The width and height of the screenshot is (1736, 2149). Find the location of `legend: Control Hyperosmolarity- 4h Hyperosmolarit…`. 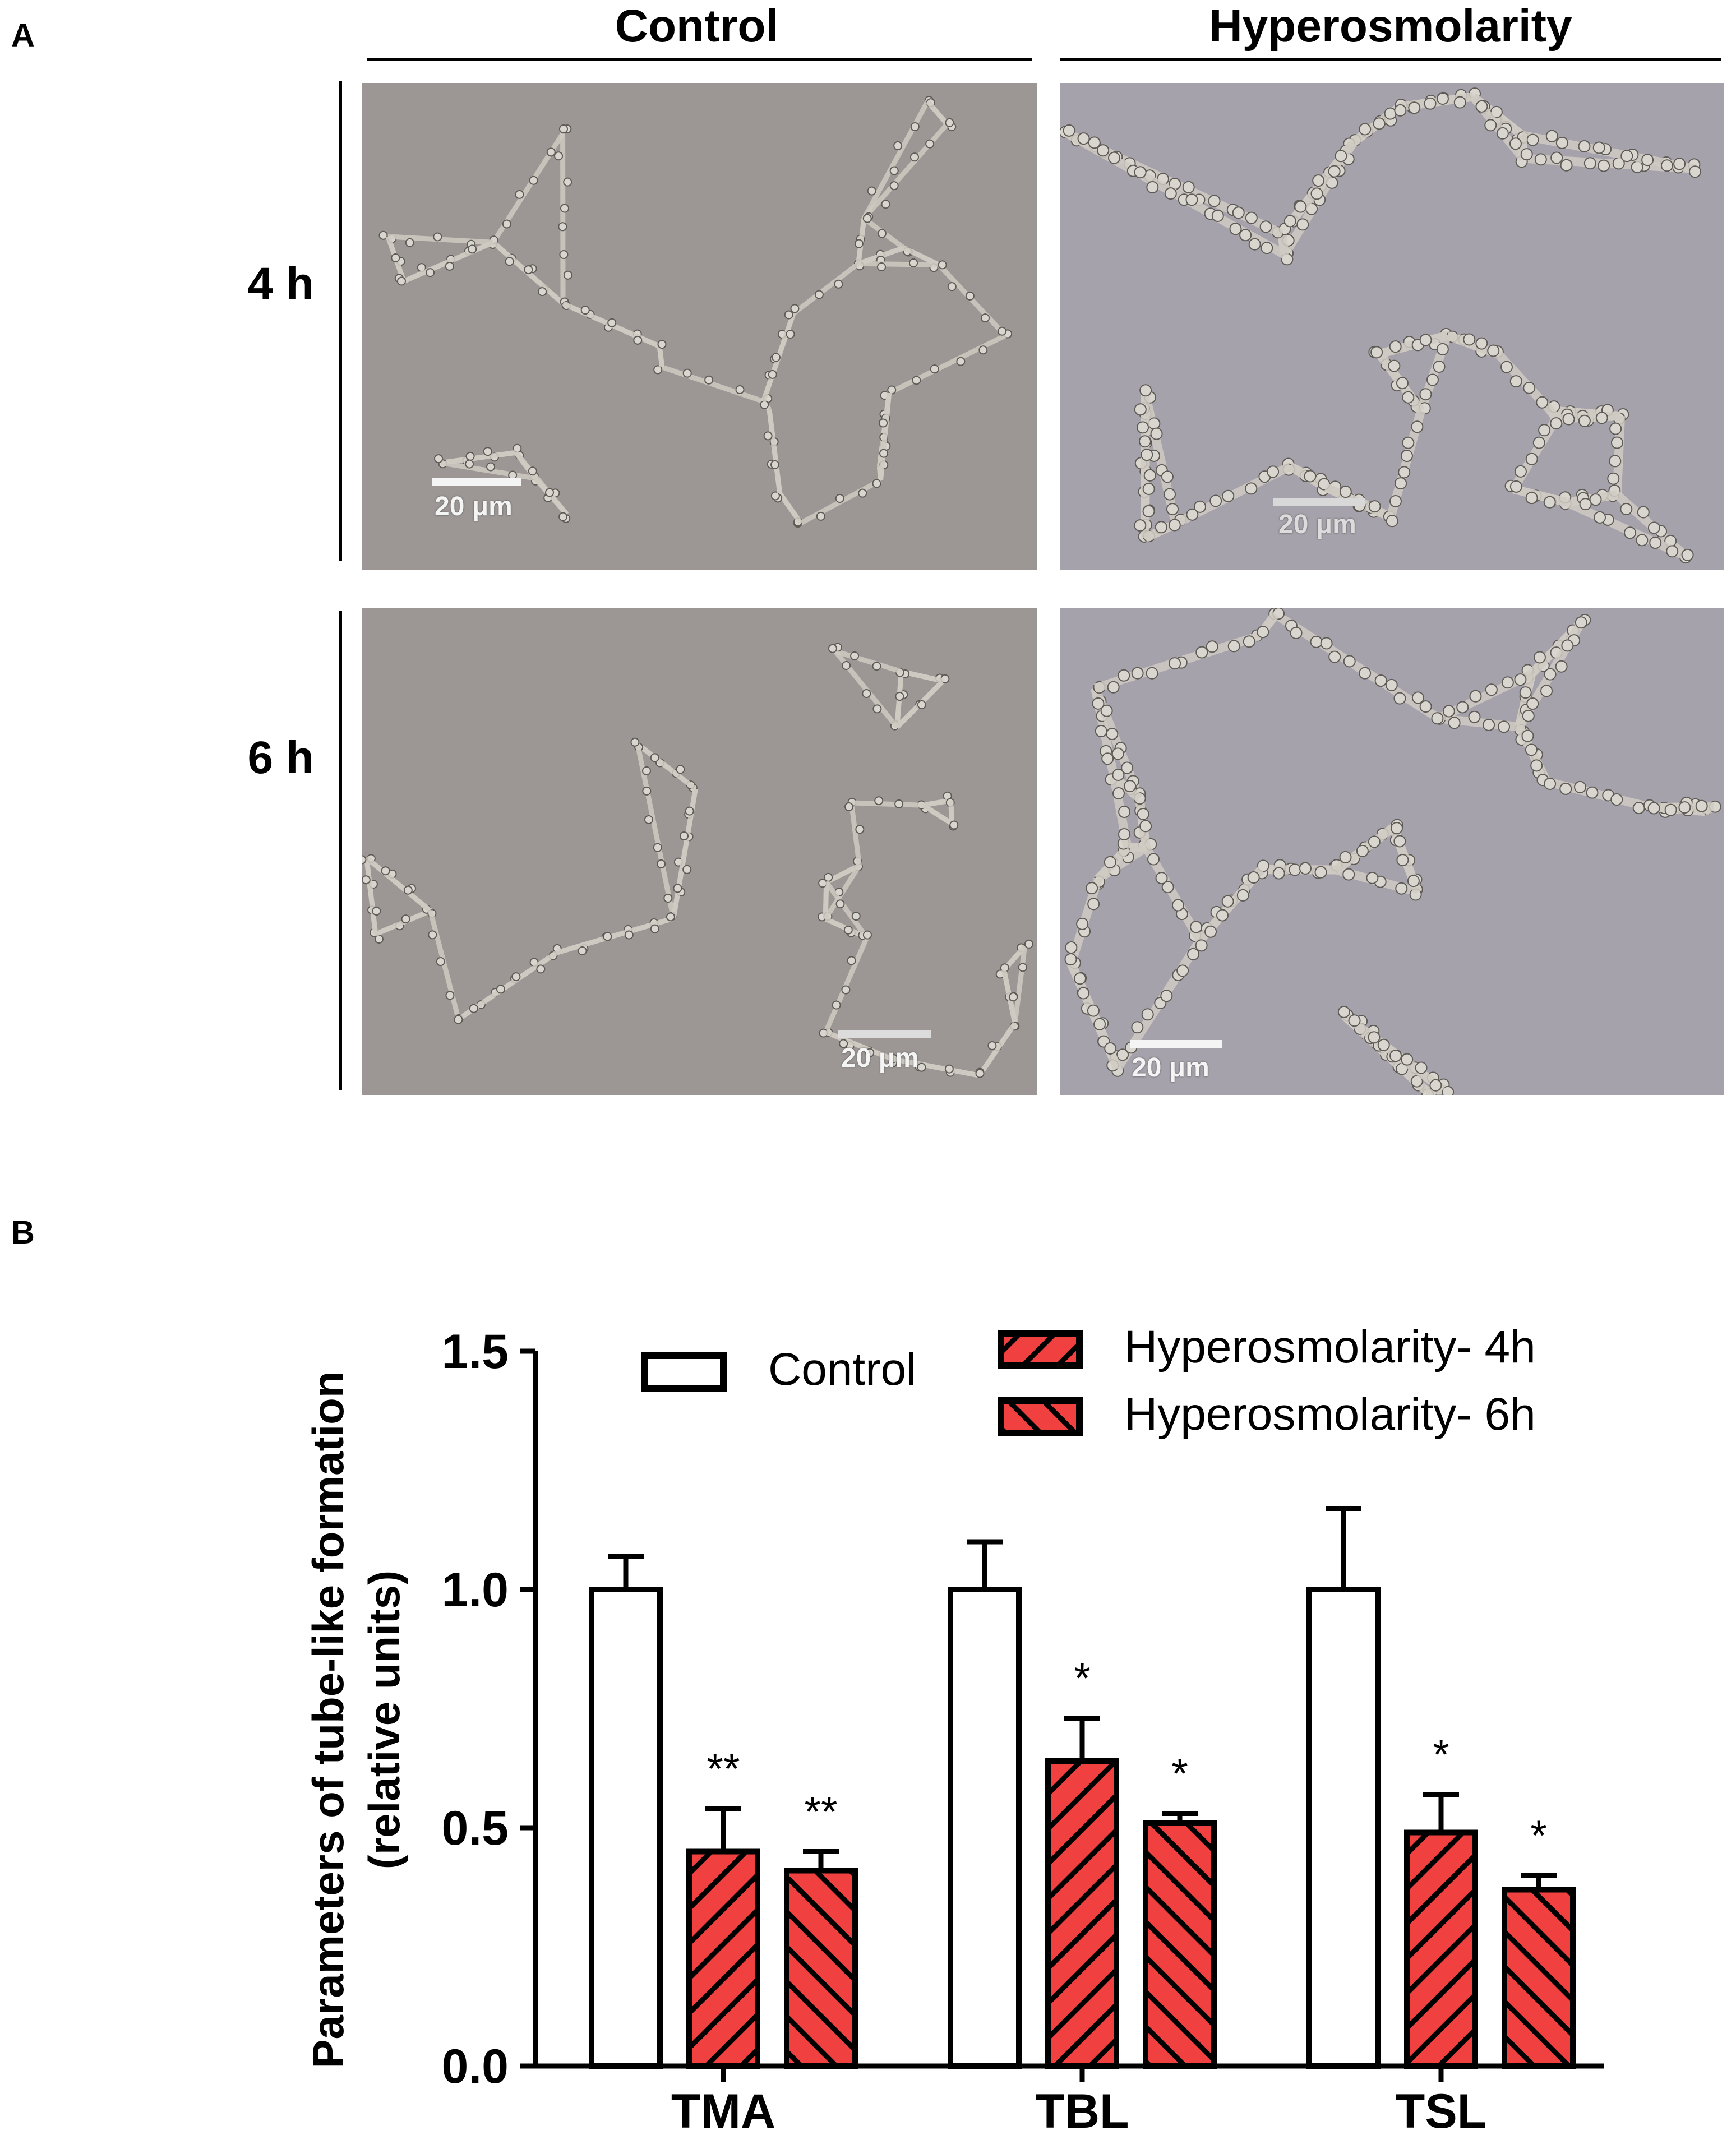

legend: Control Hyperosmolarity- 4h Hyperosmolarit… is located at coordinates (1088, 1380).